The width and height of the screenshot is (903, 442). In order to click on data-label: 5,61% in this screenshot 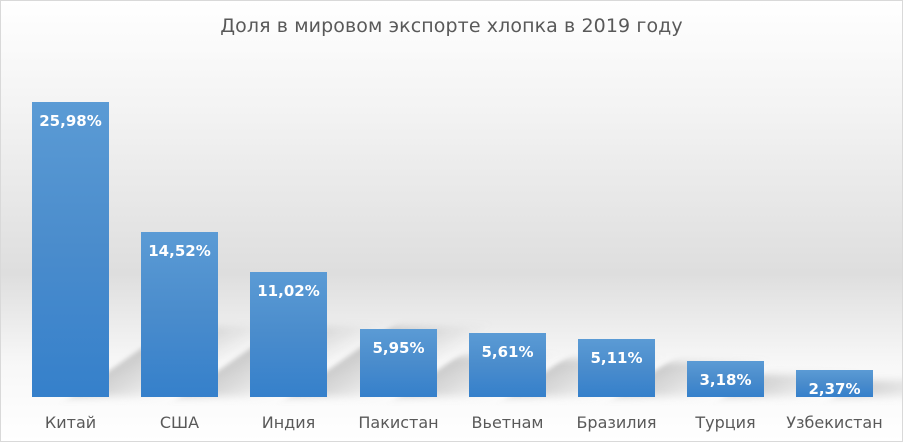, I will do `click(507, 352)`.